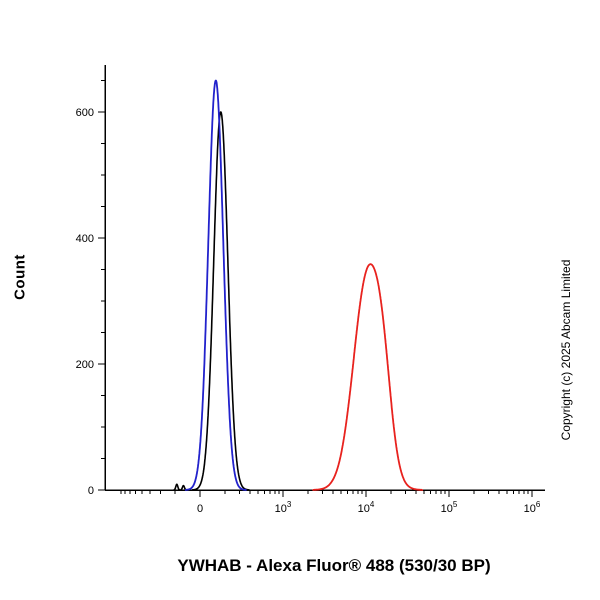 This screenshot has width=600, height=600. Describe the element at coordinates (283, 507) in the screenshot. I see `x-tick-label: 10³` at that location.